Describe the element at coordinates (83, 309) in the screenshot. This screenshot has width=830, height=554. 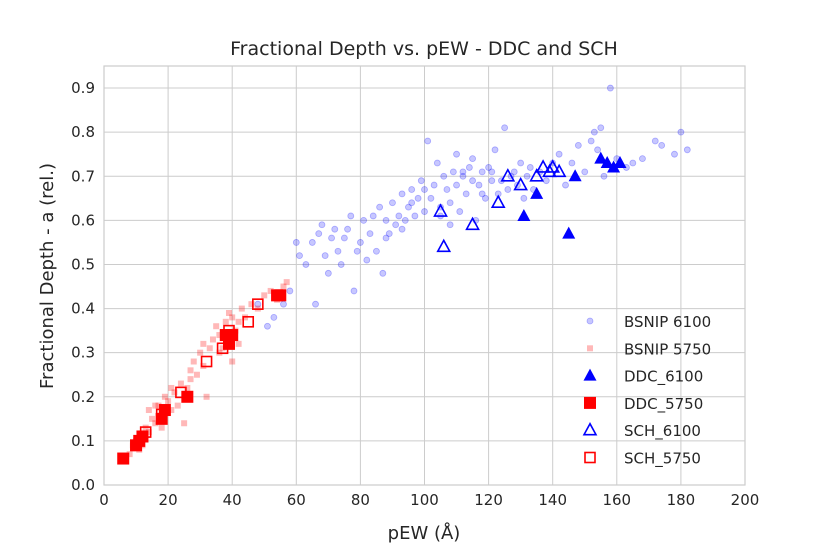
I see `y-tick-label: 0.4` at that location.